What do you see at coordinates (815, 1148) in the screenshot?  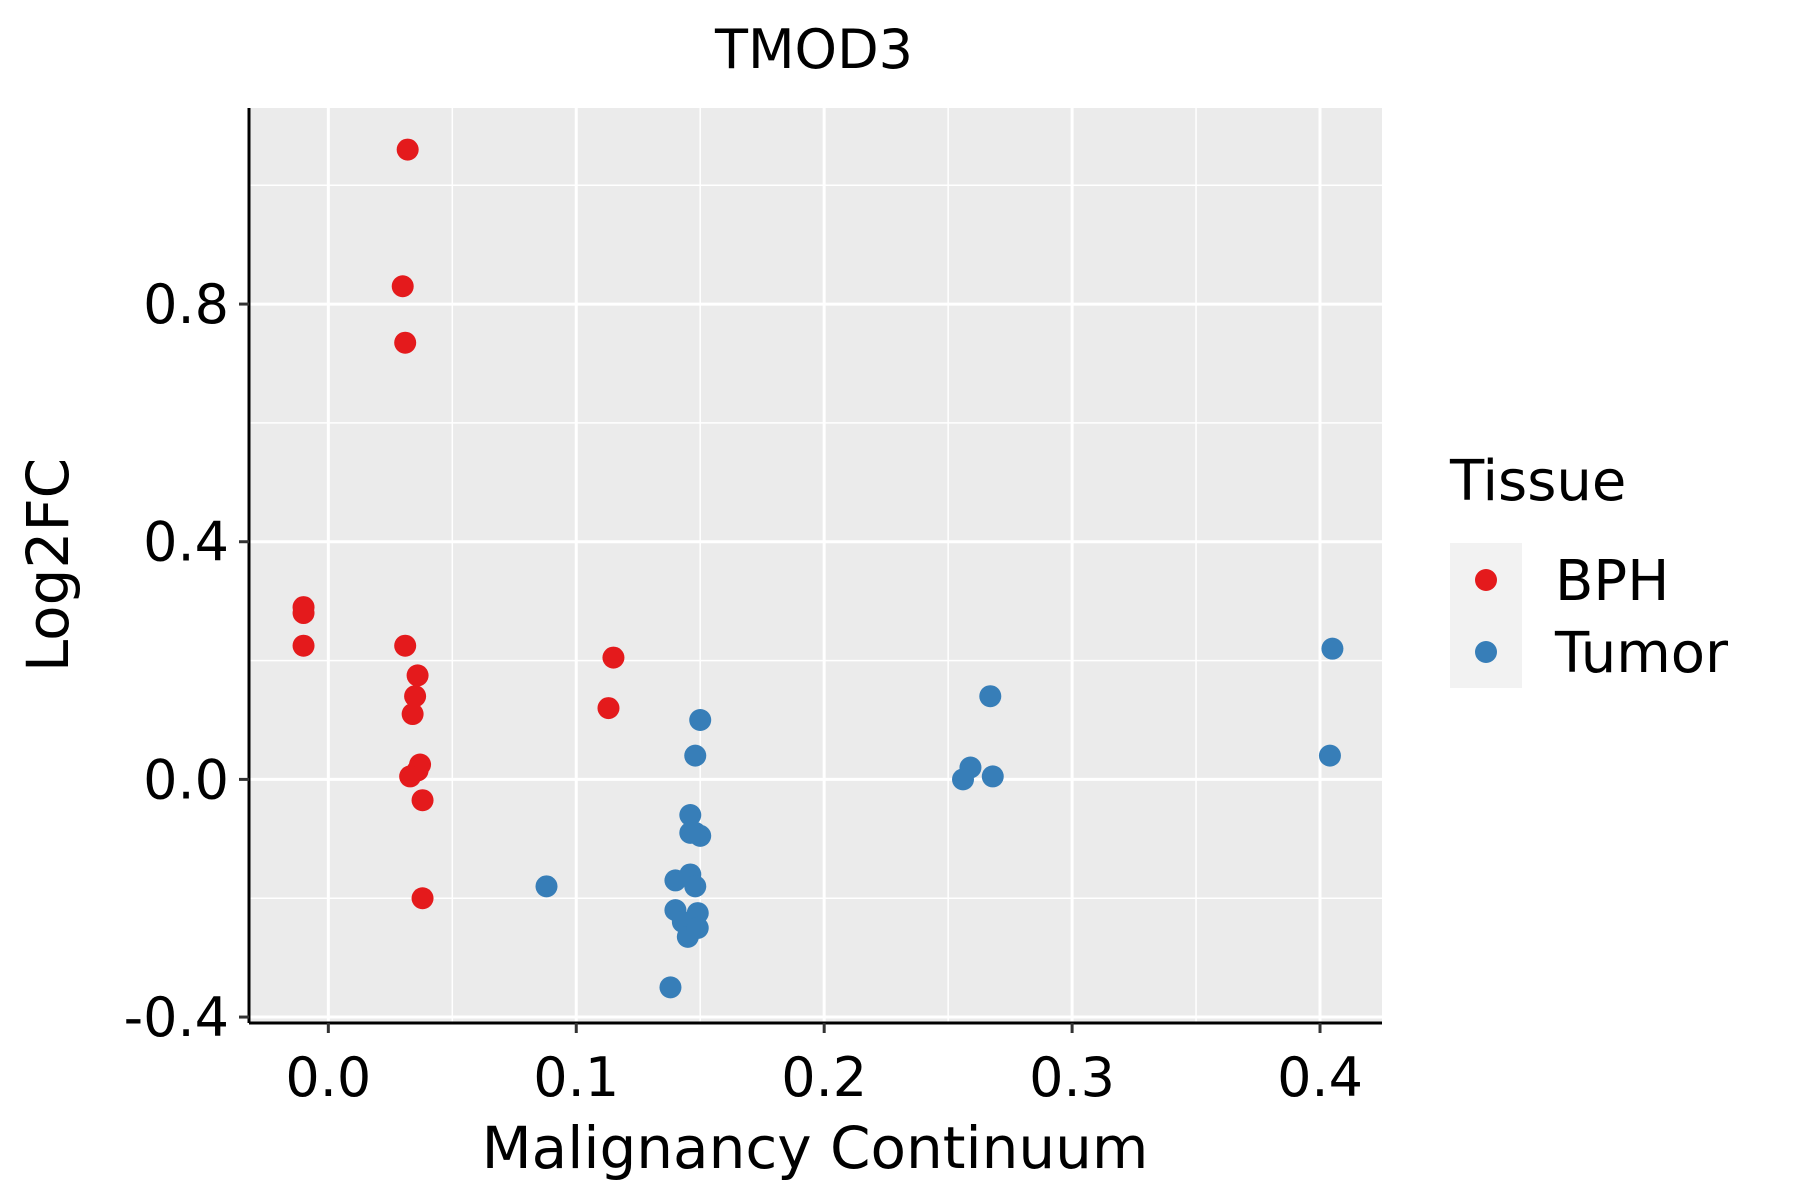 I see `x-axis-title: Malignancy Continuum` at bounding box center [815, 1148].